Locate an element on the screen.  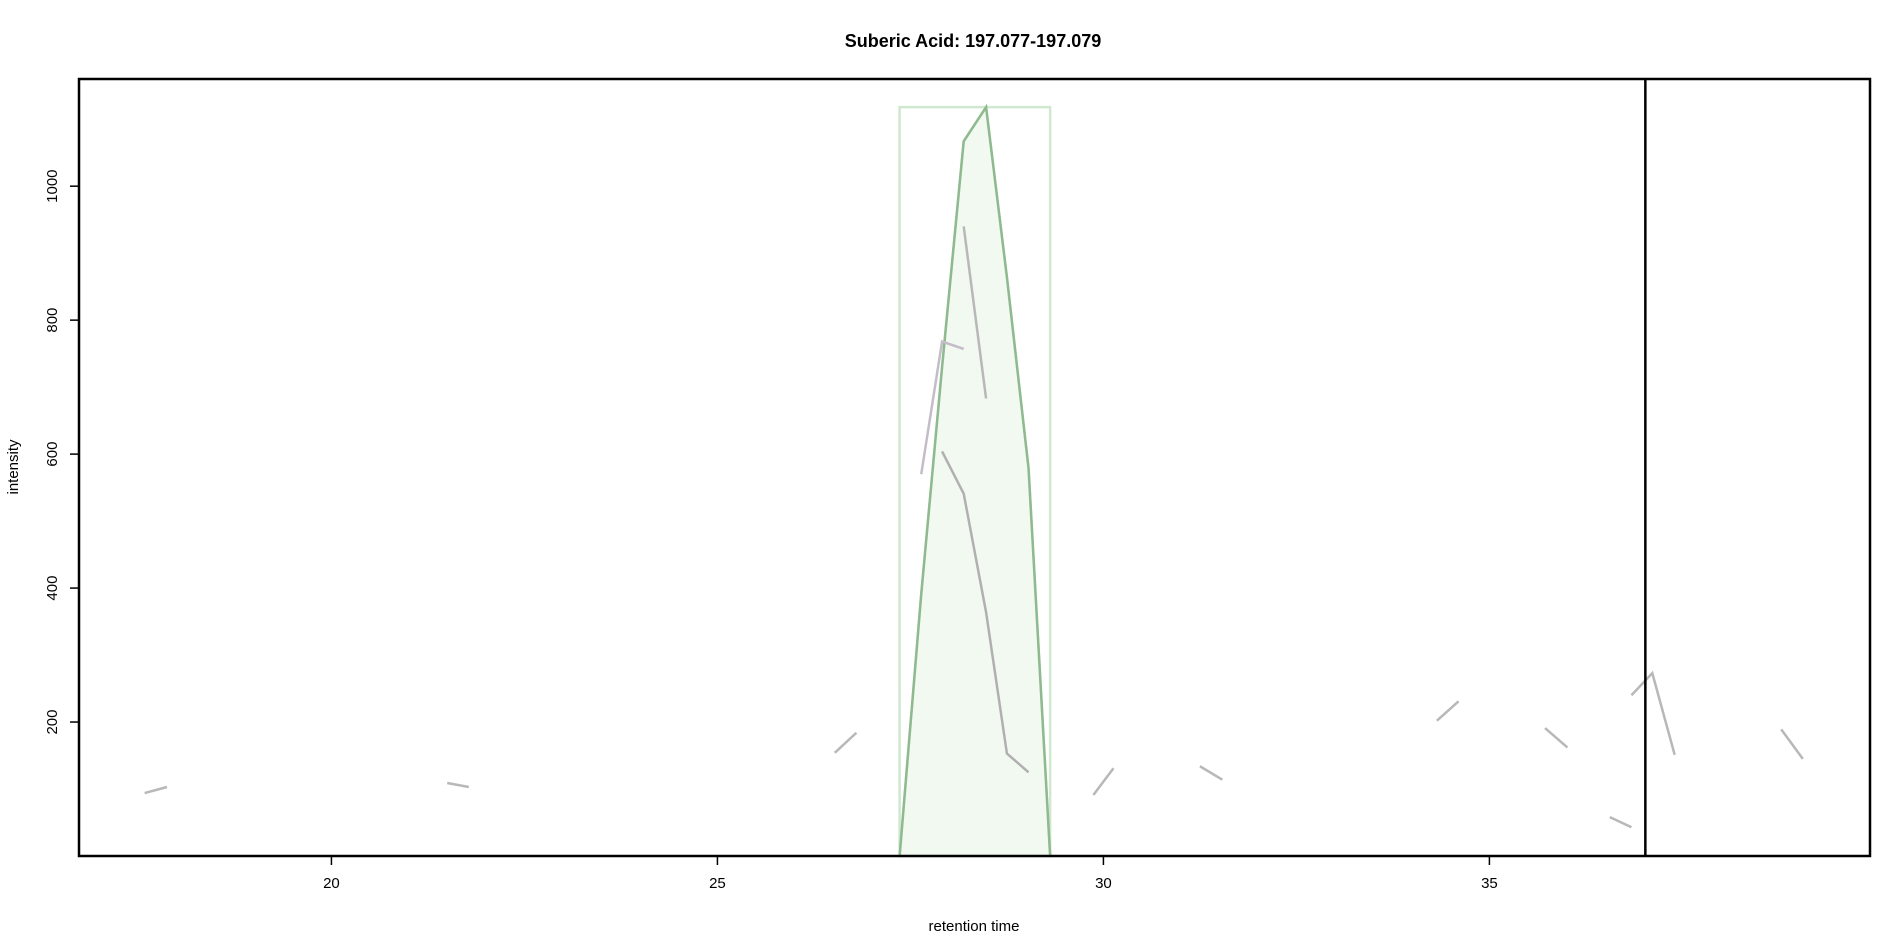
y-tick-label: 1000 is located at coordinates (52, 185).